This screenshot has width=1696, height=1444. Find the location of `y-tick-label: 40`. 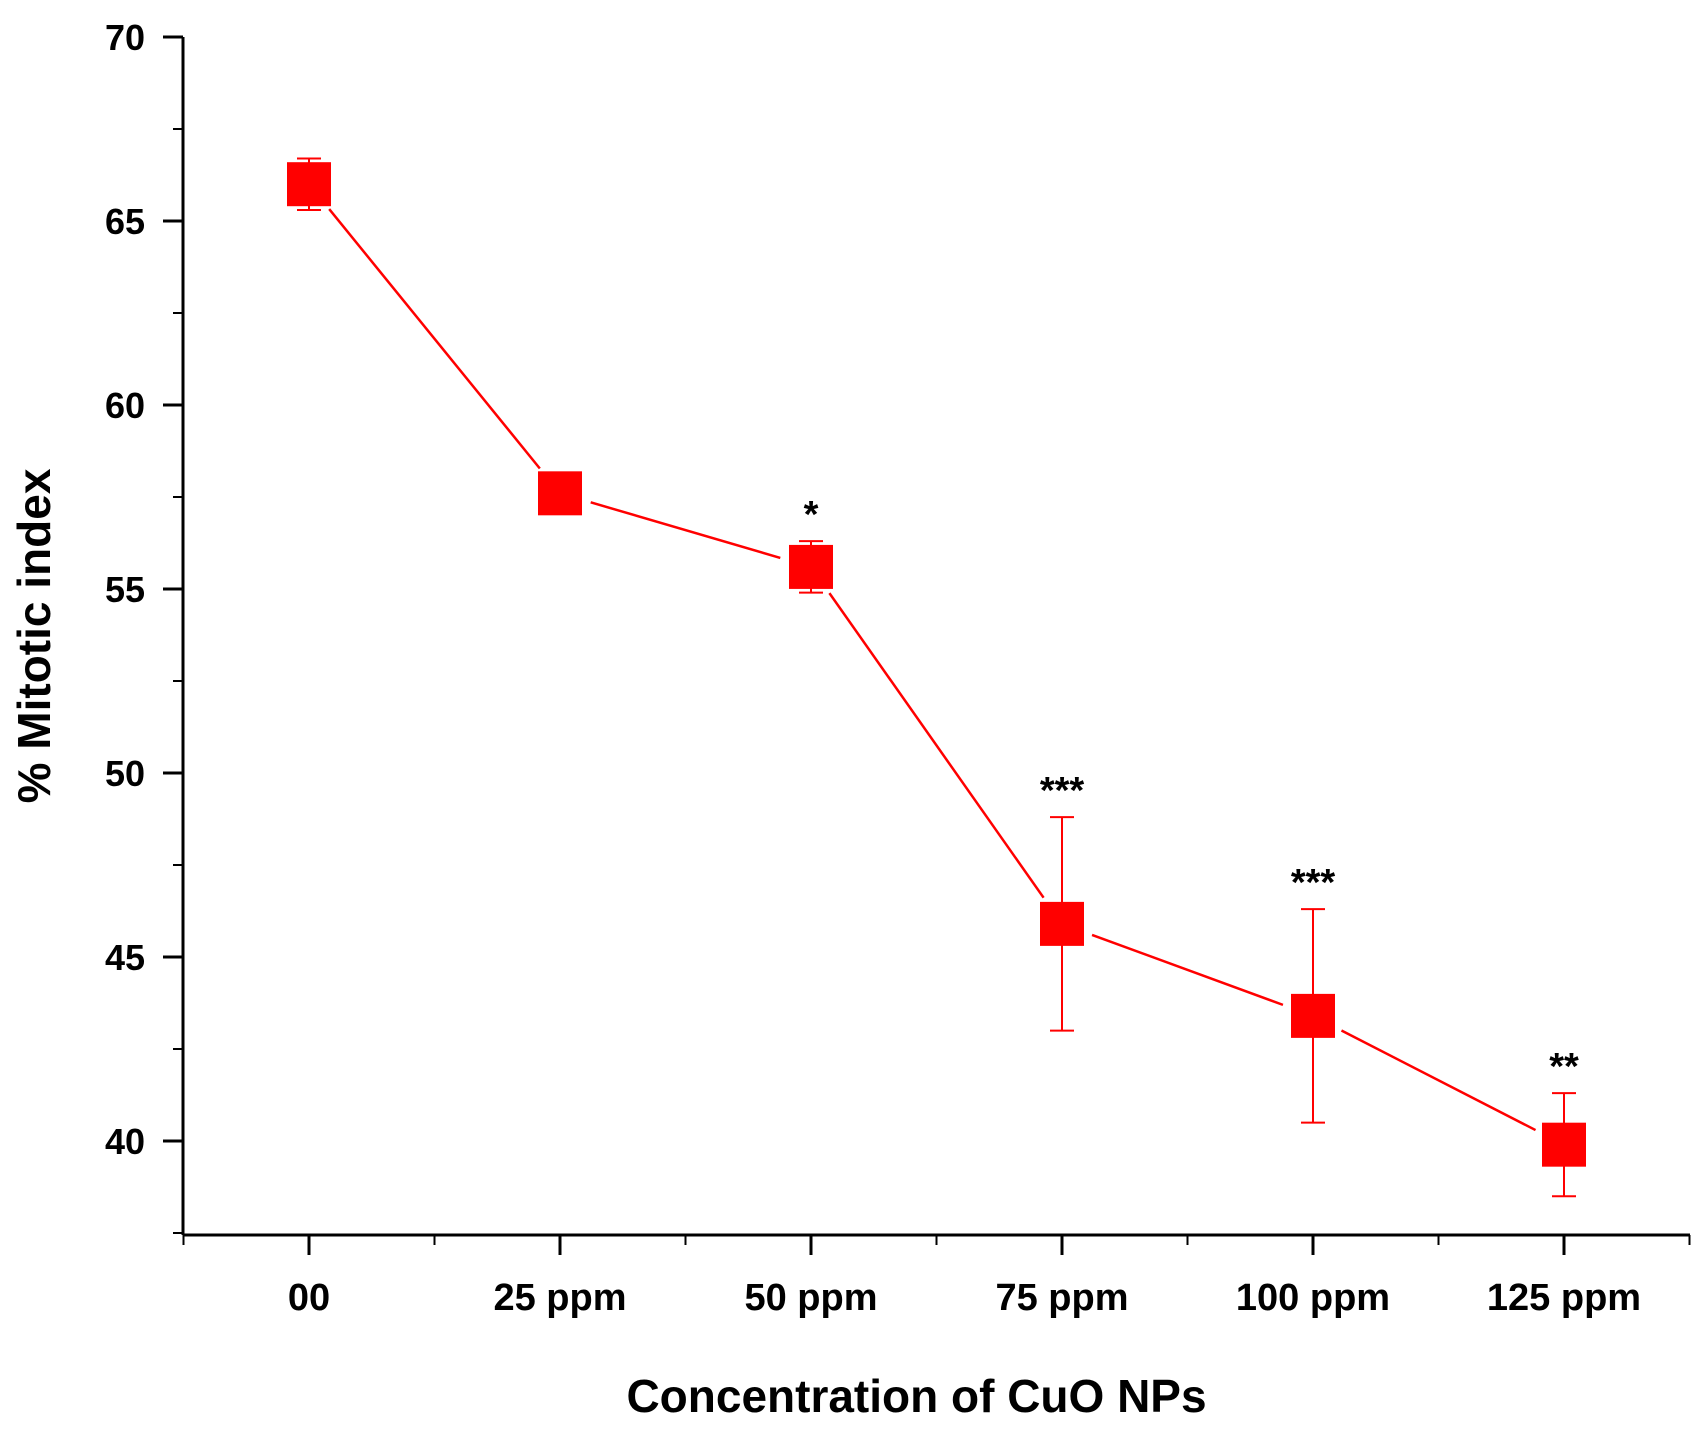

y-tick-label: 40 is located at coordinates (125, 1141).